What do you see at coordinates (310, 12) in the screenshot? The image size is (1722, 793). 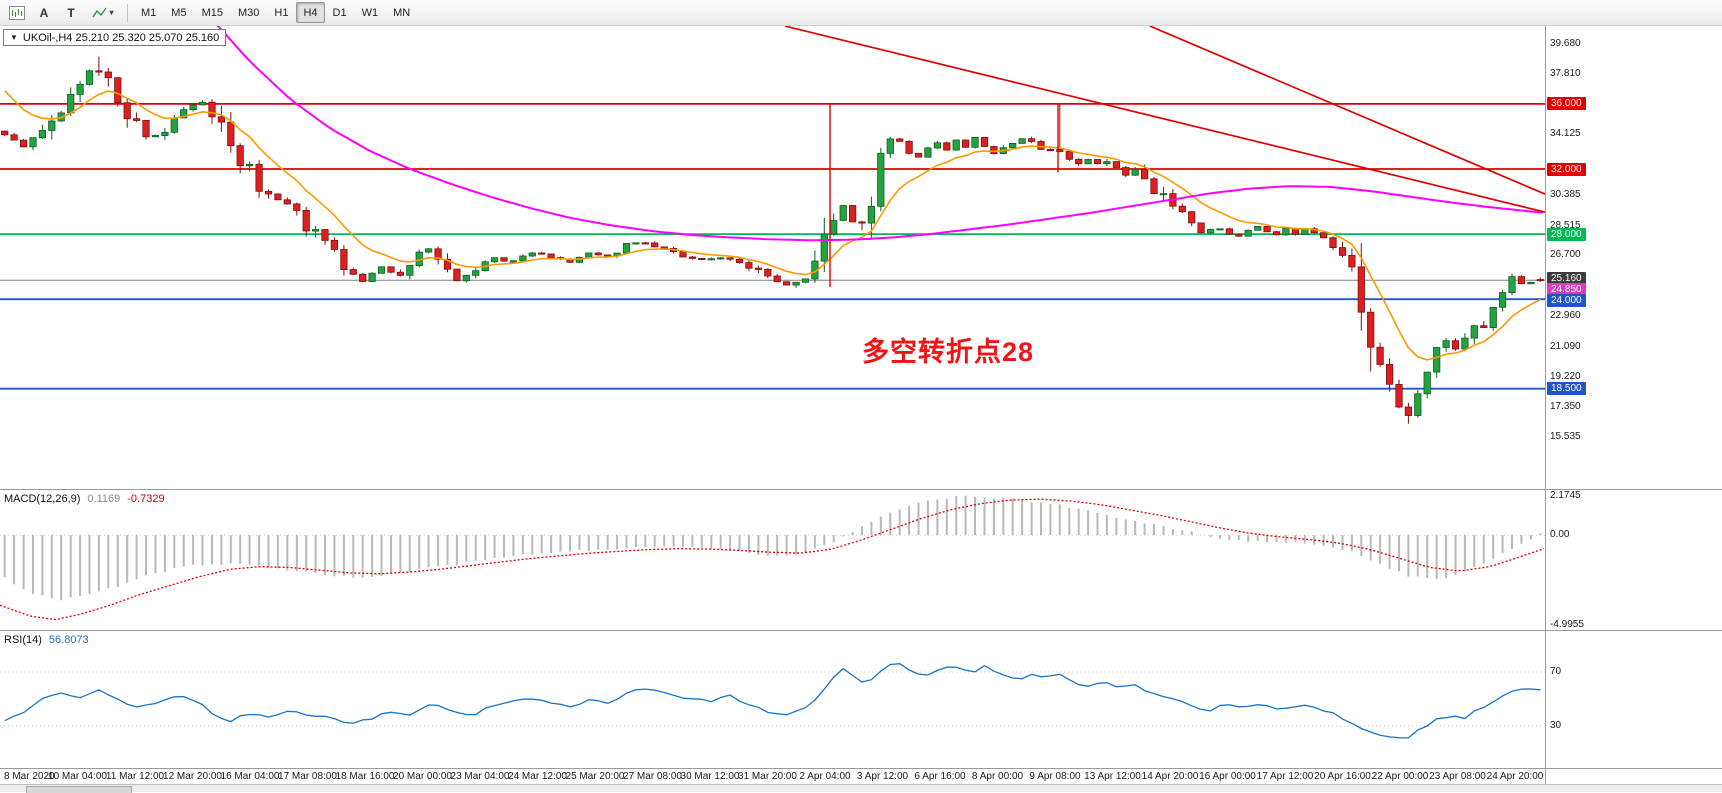 I see `timeframe-button-h4: H4` at bounding box center [310, 12].